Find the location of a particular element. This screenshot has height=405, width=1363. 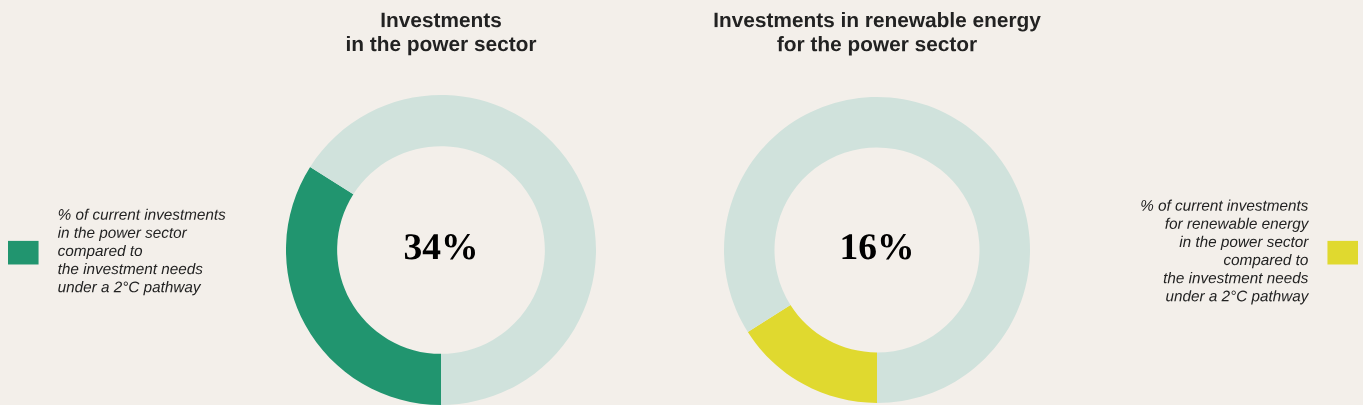

data-label: 16% is located at coordinates (876, 247).